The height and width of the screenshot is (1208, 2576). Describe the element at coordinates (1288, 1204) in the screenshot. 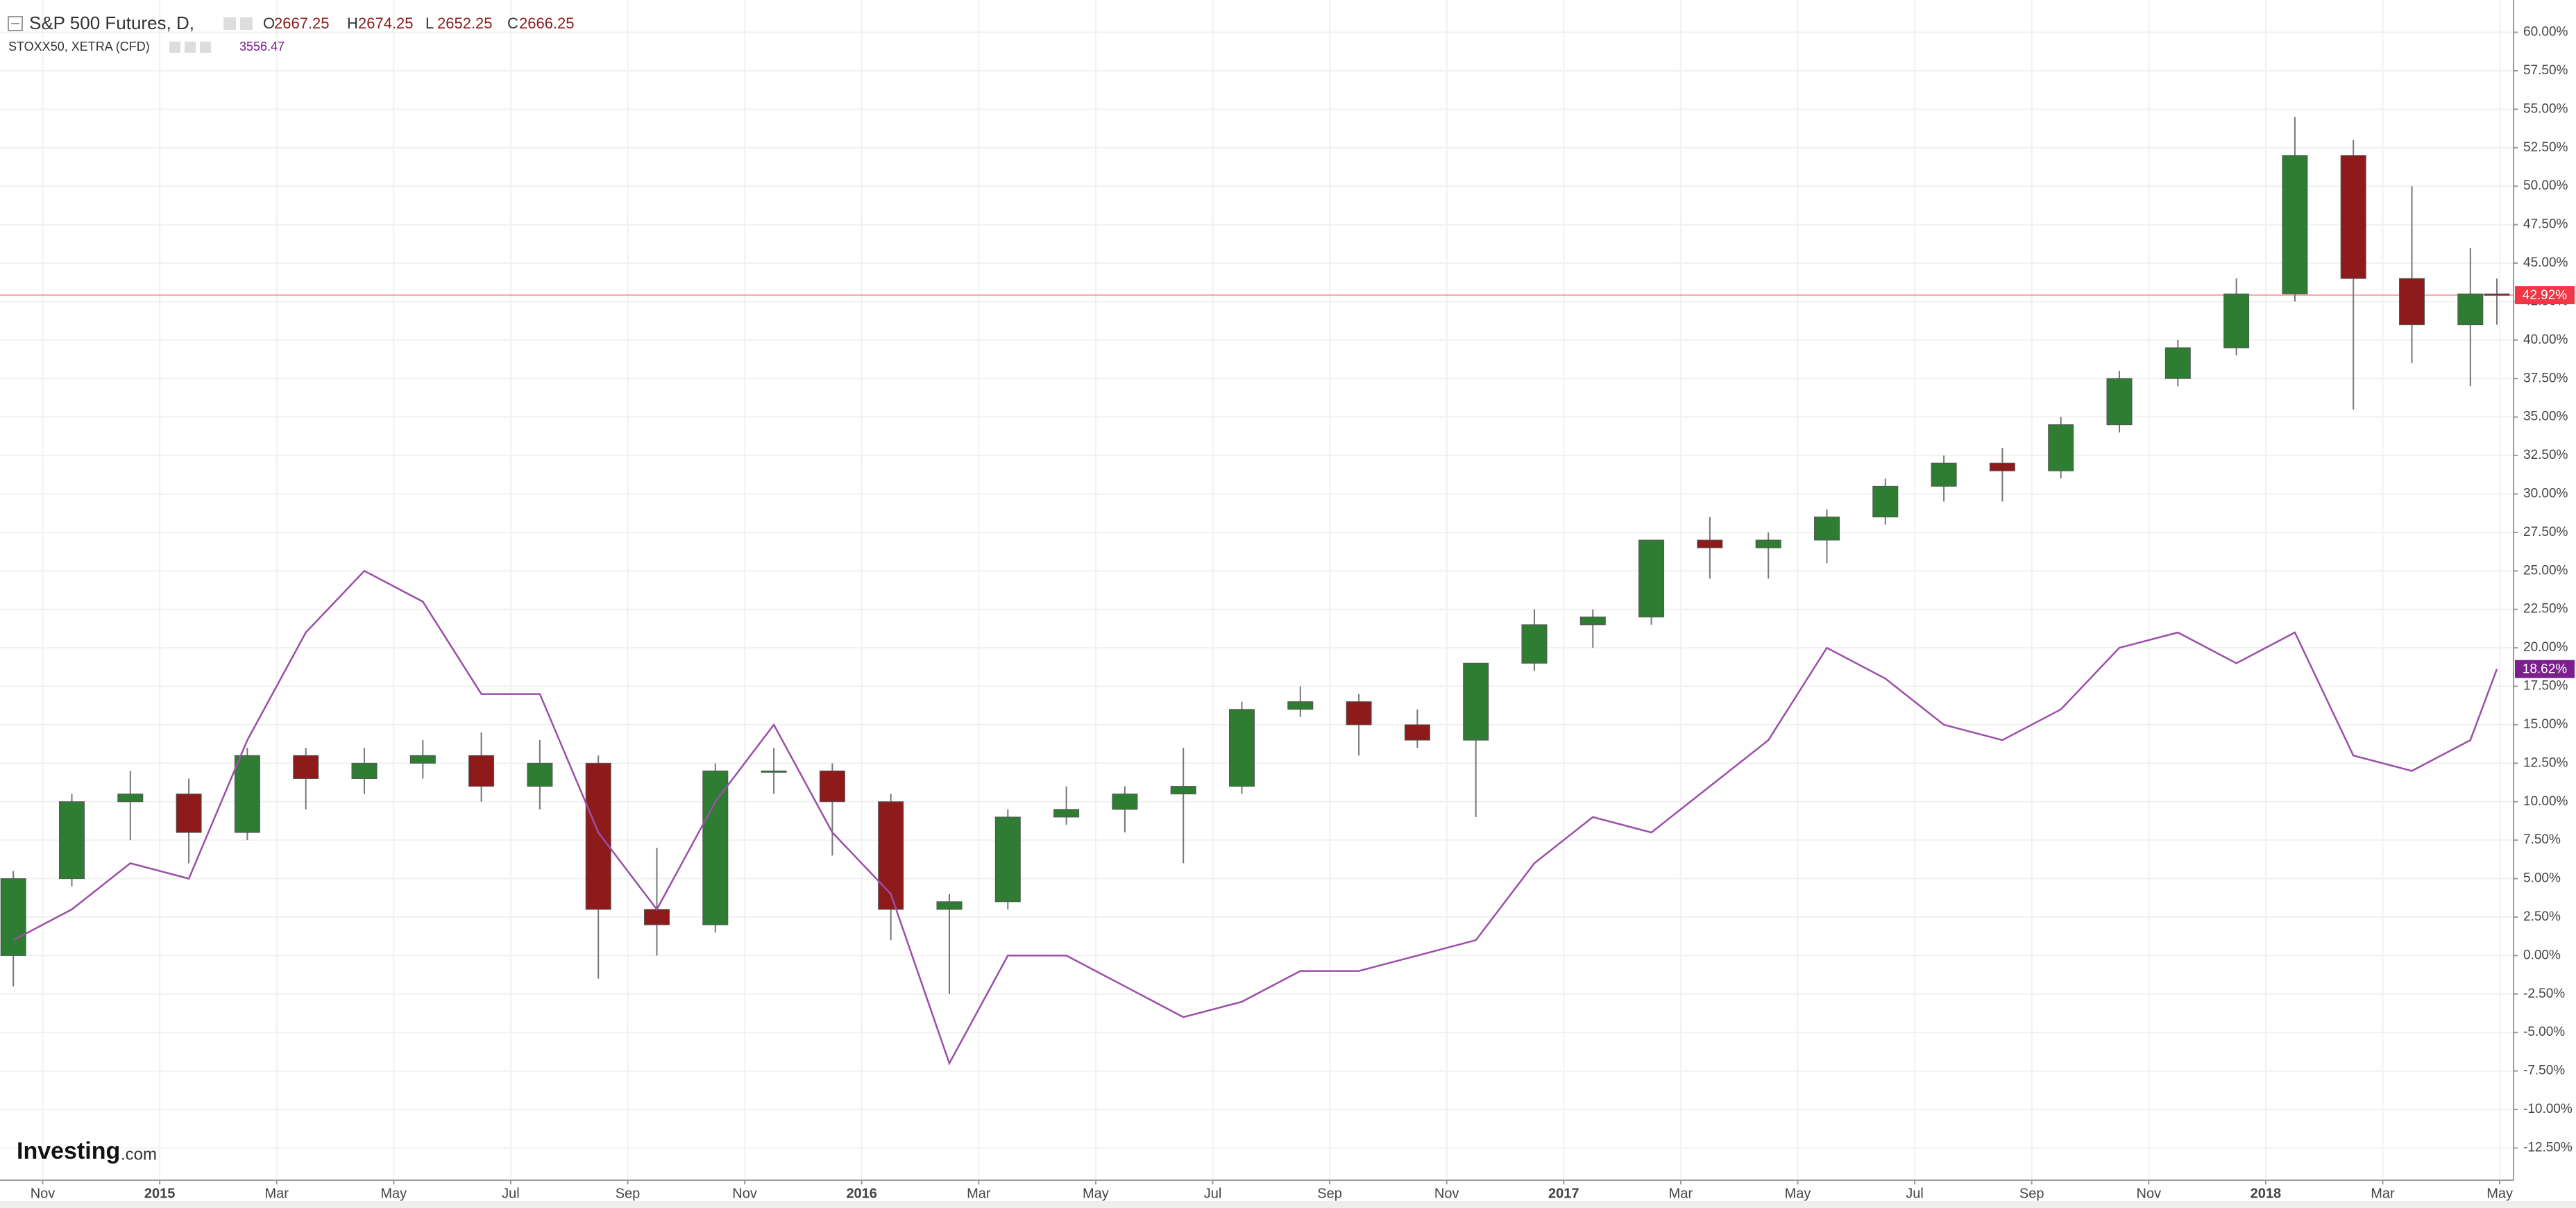

I see `scrollbar` at that location.